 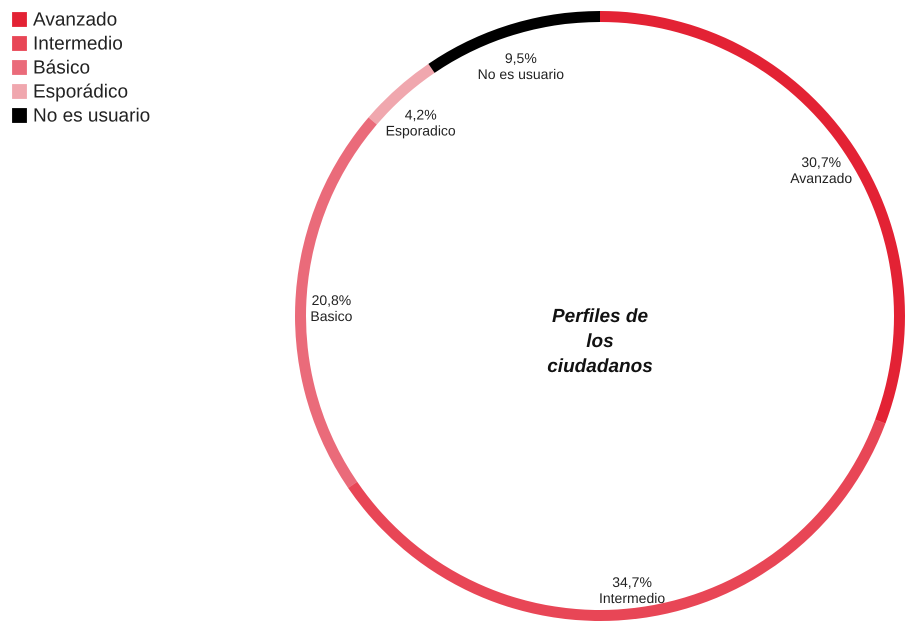 I want to click on data-label: 9,5% No es usuario, so click(x=521, y=66).